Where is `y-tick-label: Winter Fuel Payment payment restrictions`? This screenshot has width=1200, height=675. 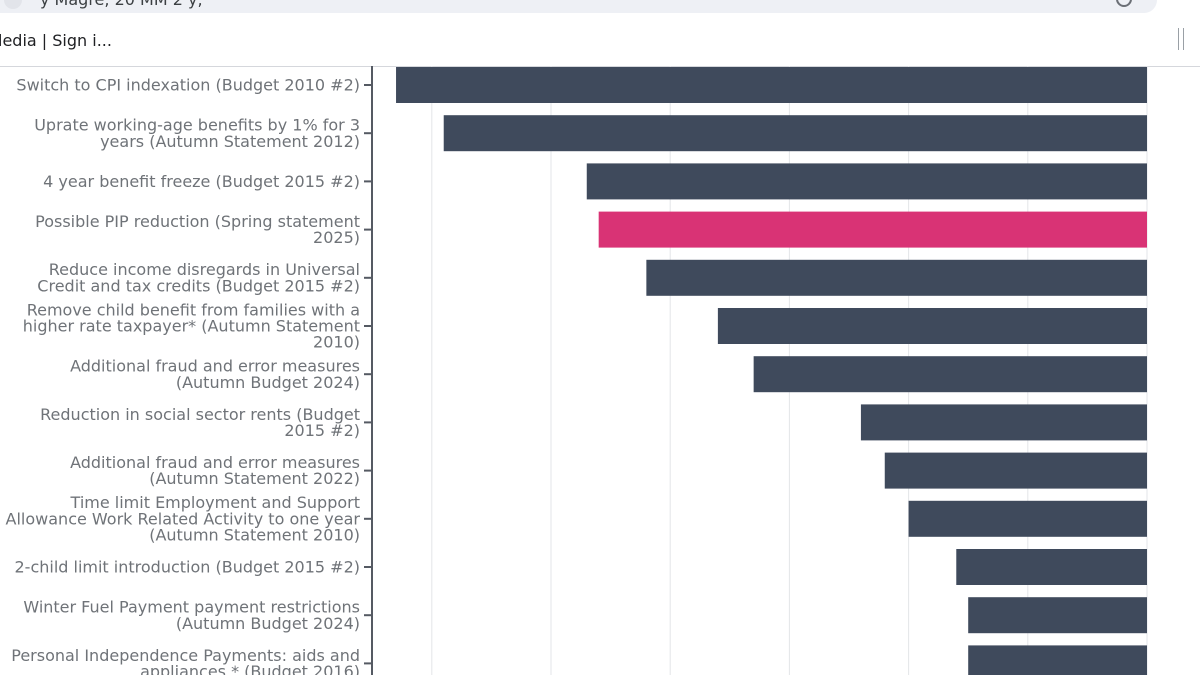 y-tick-label: Winter Fuel Payment payment restrictions is located at coordinates (191, 607).